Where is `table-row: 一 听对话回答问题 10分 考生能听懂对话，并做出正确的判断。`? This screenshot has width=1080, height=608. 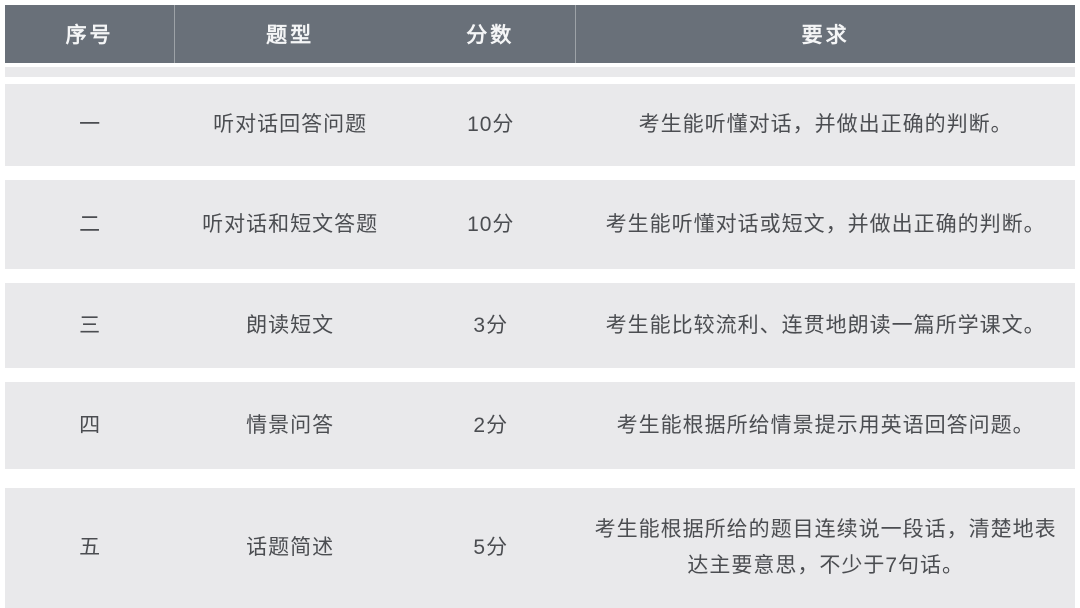 table-row: 一 听对话回答问题 10分 考生能听懂对话，并做出正确的判断。 is located at coordinates (540, 125).